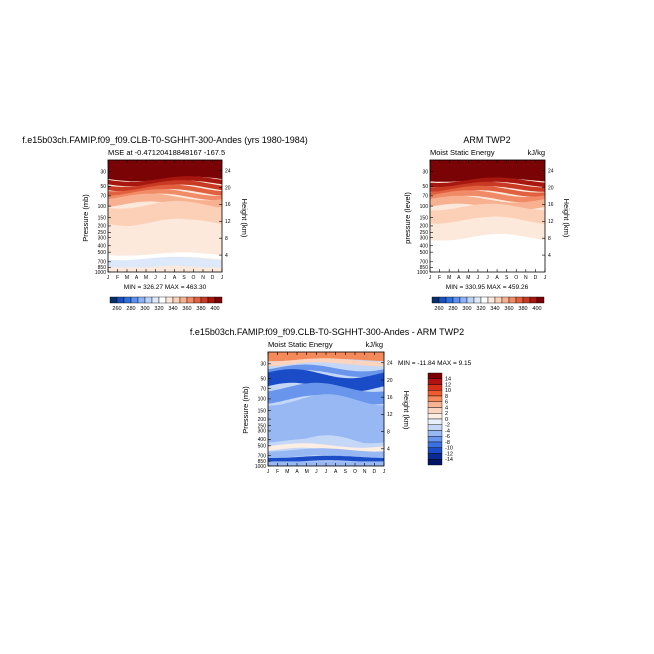 Image resolution: width=654 pixels, height=654 pixels. What do you see at coordinates (262, 432) in the screenshot?
I see `panel-diff-ytick-label: 300` at bounding box center [262, 432].